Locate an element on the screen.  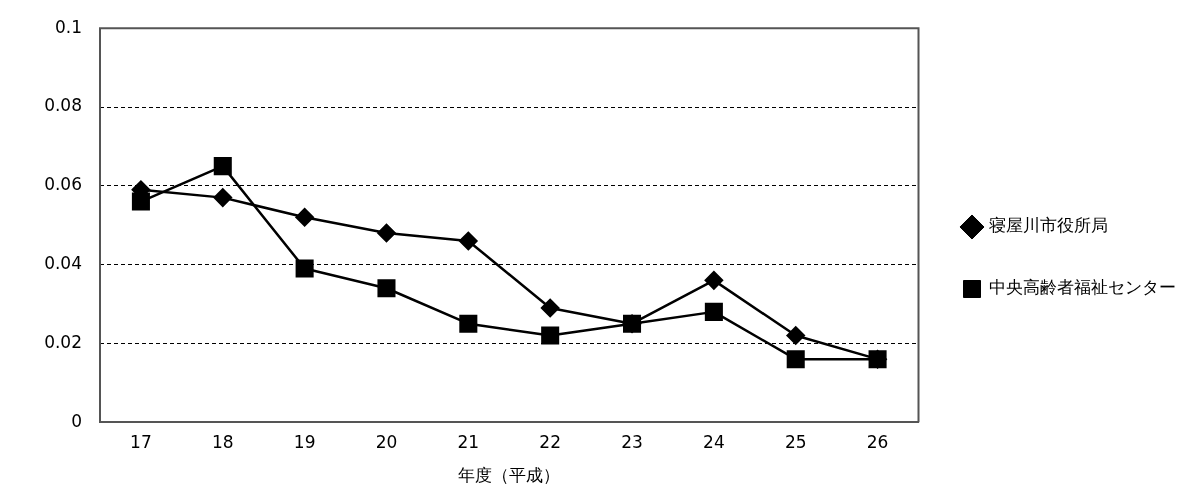
y-tick-label: 0.04 is located at coordinates (63, 263).